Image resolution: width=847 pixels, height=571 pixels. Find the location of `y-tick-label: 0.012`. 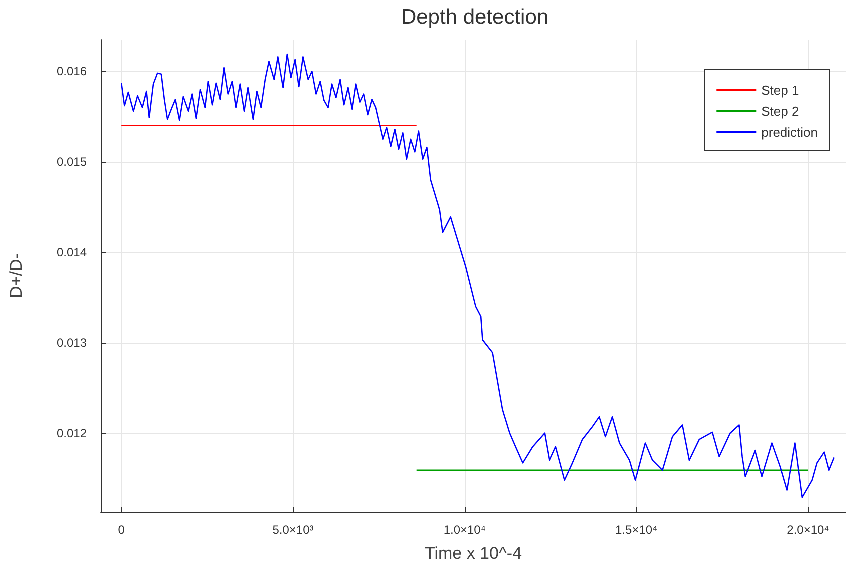

y-tick-label: 0.012 is located at coordinates (72, 433).